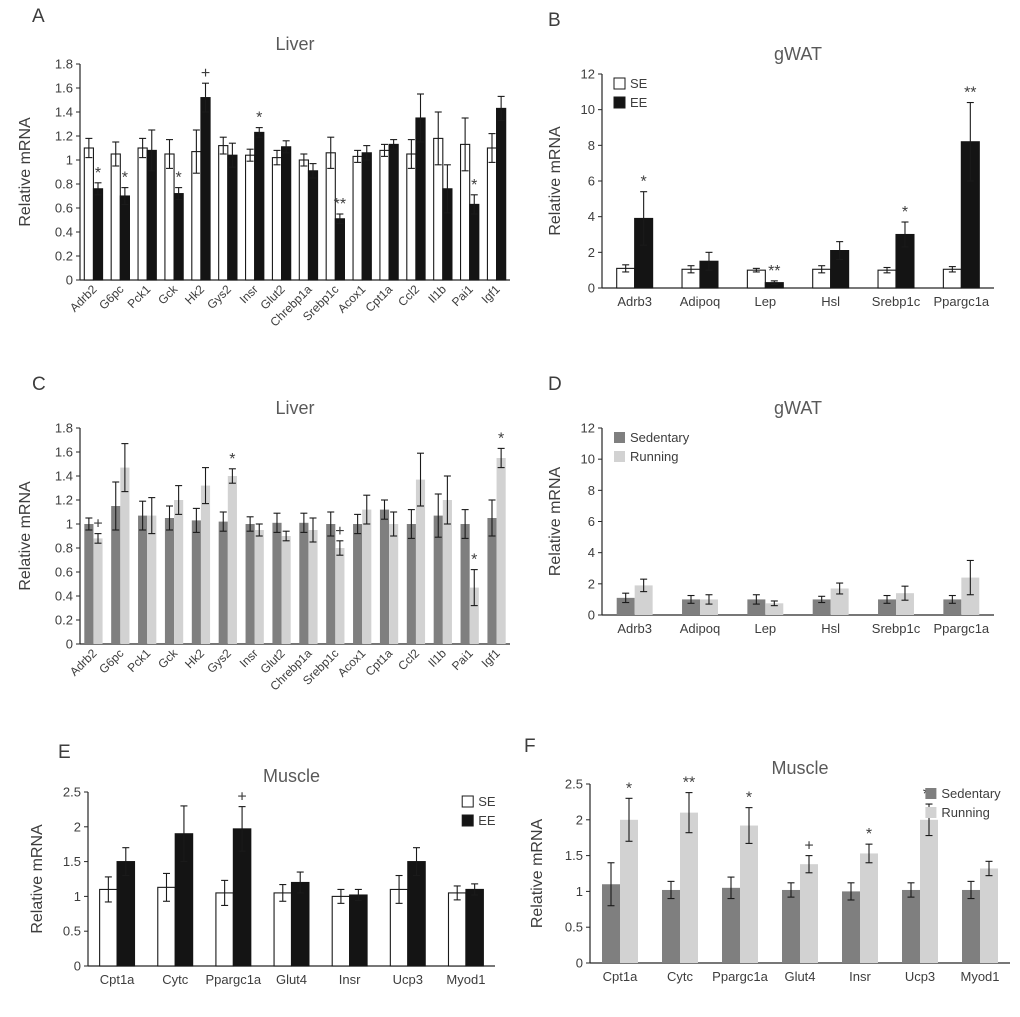 This screenshot has height=1017, width=1020. Describe the element at coordinates (639, 83) in the screenshot. I see `legend-label: SE` at that location.